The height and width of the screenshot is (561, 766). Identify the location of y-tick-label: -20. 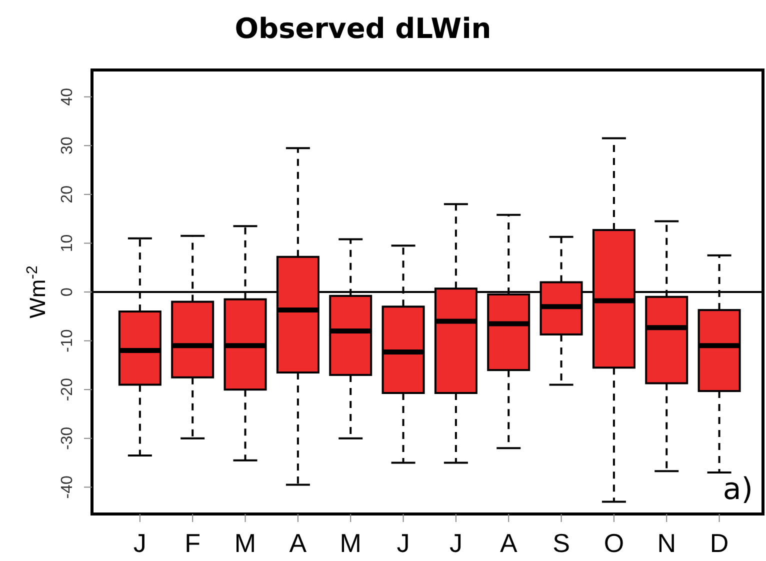
(67, 390).